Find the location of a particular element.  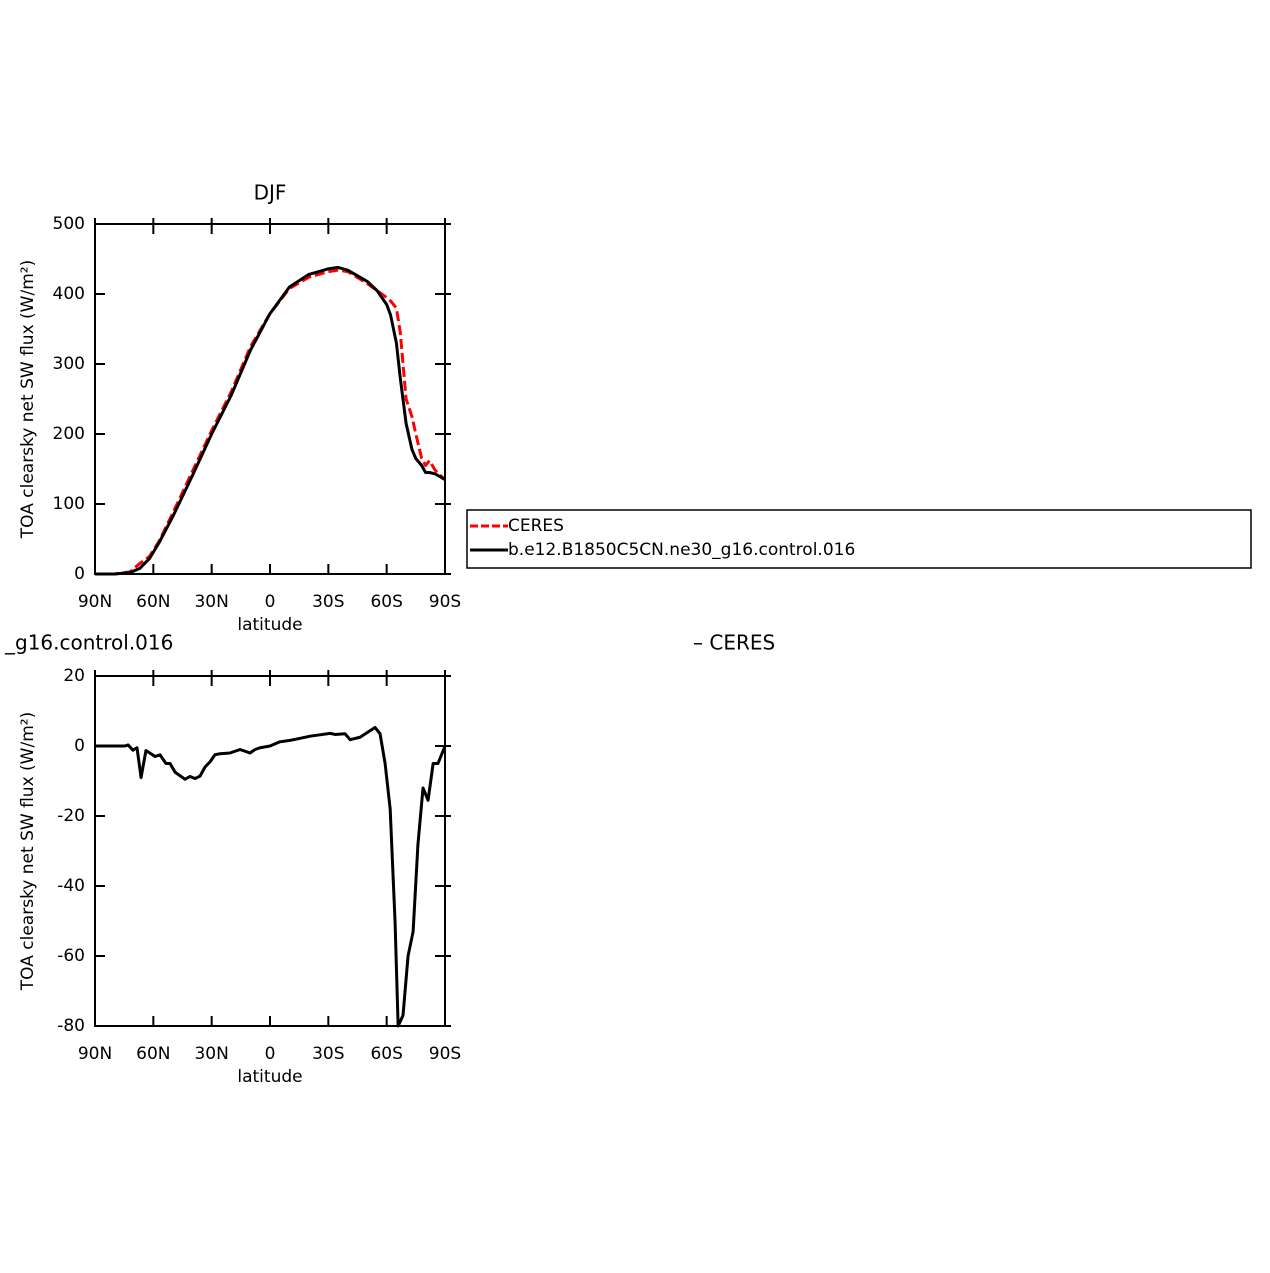

y-tick-label: 100 is located at coordinates (69, 504).